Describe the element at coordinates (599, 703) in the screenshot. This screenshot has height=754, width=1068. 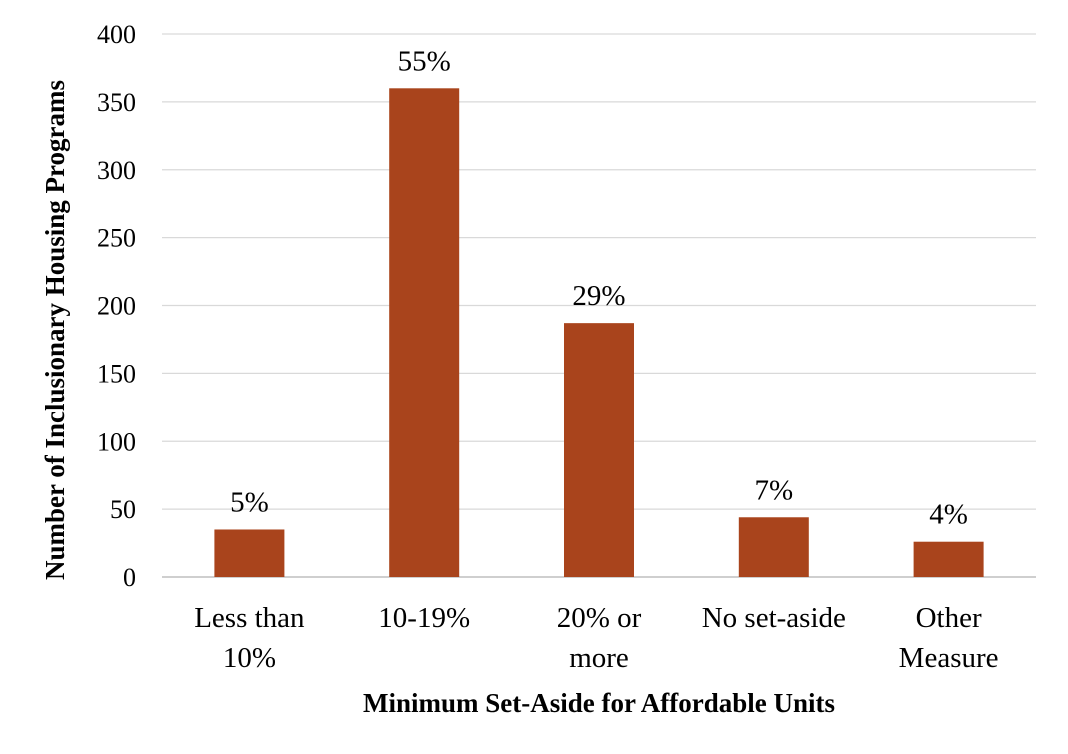
I see `x-axis-title: Minimum Set-Aside for Affordable Units` at that location.